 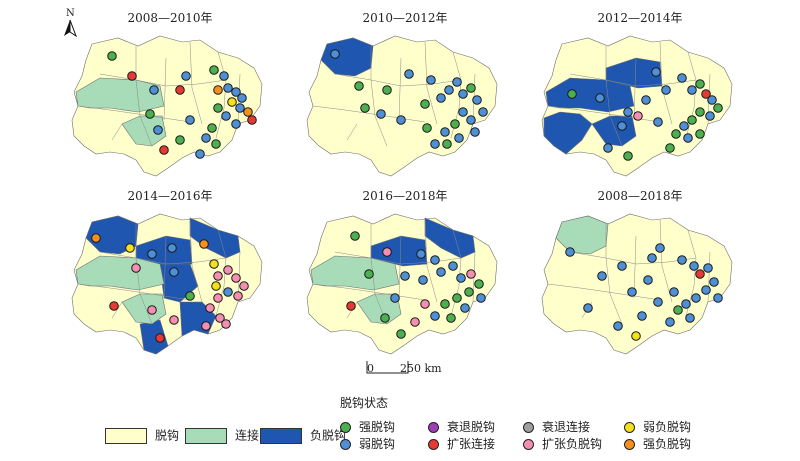 What do you see at coordinates (170, 278) in the screenshot?
I see `map-panel: 2014—2016年` at bounding box center [170, 278].